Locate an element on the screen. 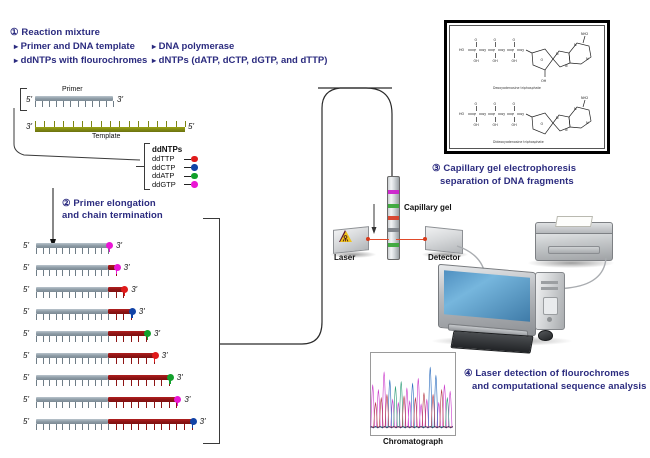  ddntp-legend-label: ddCTP is located at coordinates (164, 167).